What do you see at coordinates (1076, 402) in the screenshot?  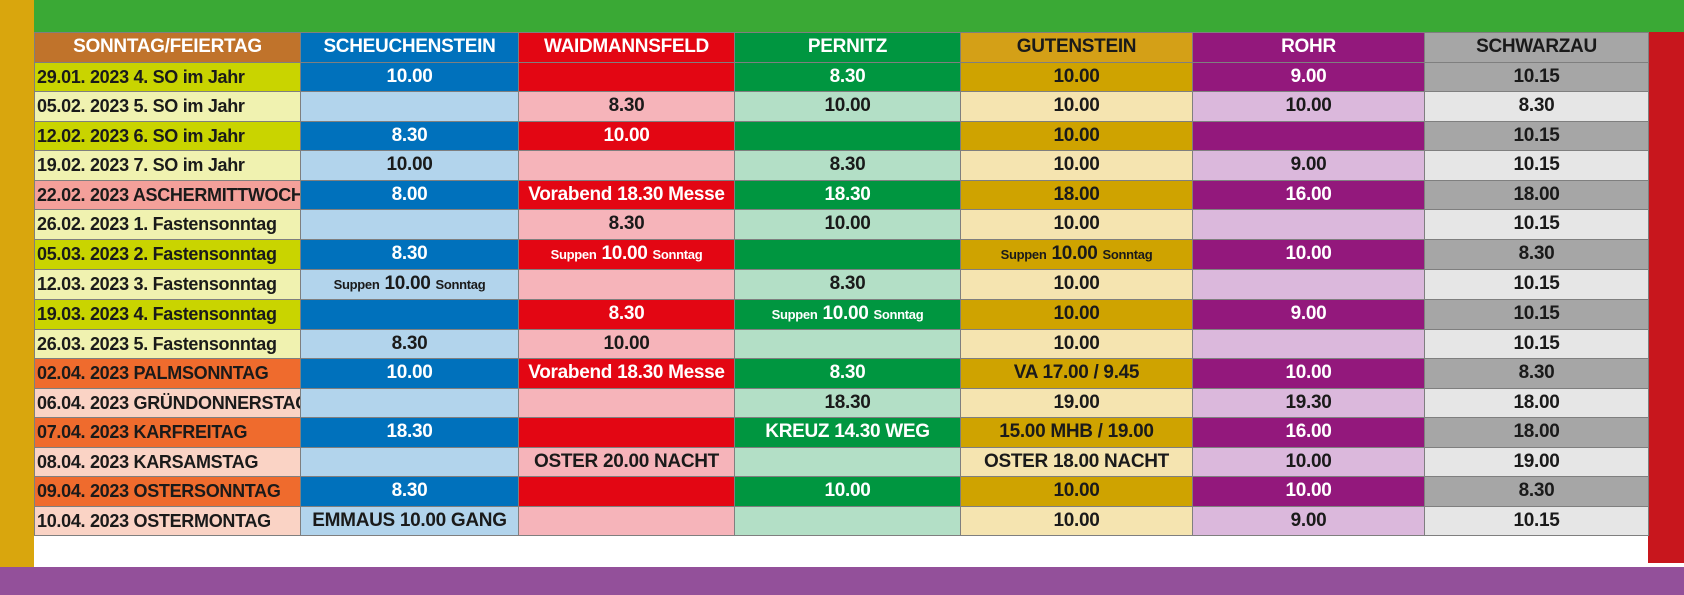 I see `time-cell: 19.00` at bounding box center [1076, 402].